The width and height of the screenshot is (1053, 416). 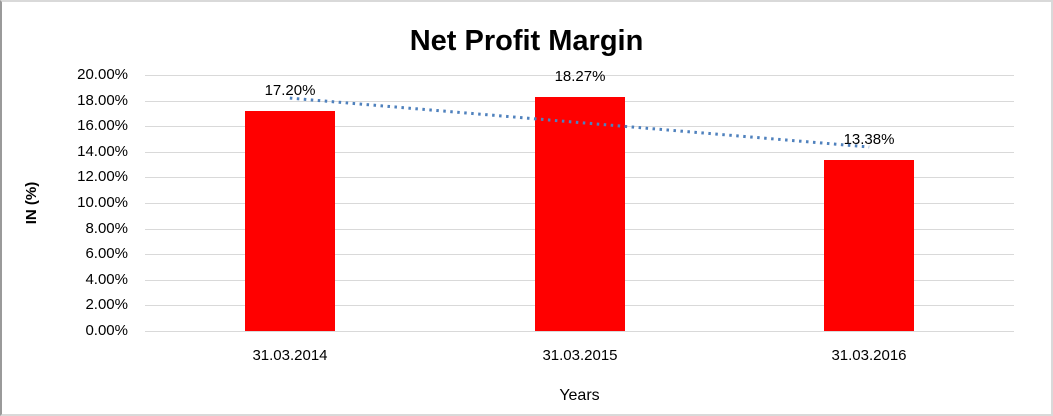 What do you see at coordinates (102, 74) in the screenshot?
I see `y-axis-tick-label: 20.00%` at bounding box center [102, 74].